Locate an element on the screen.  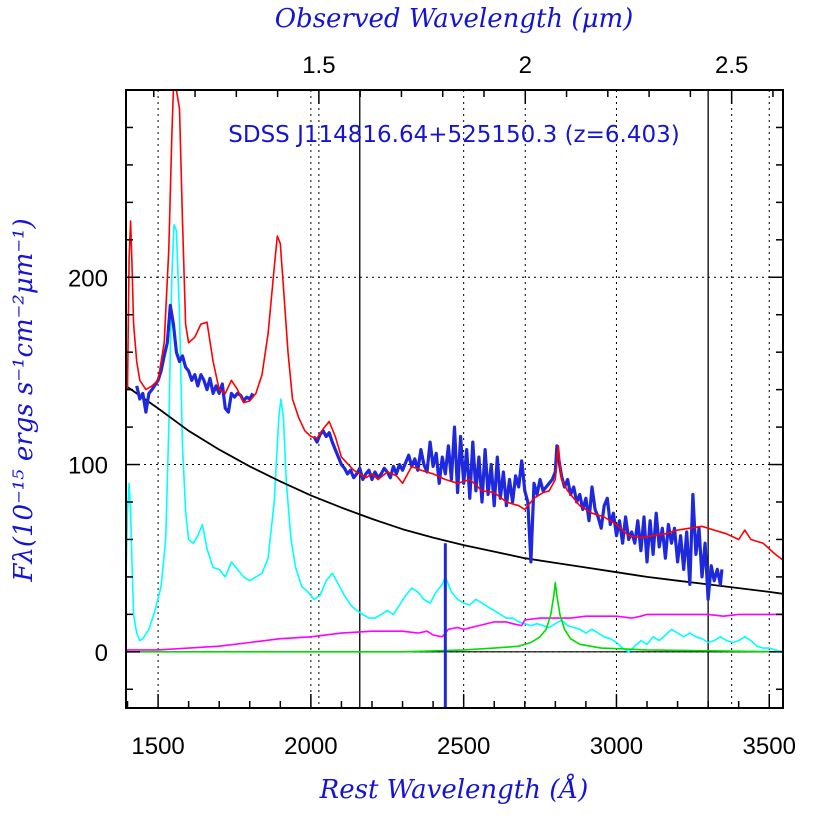
x-tick-label: 3000 is located at coordinates (616, 746).